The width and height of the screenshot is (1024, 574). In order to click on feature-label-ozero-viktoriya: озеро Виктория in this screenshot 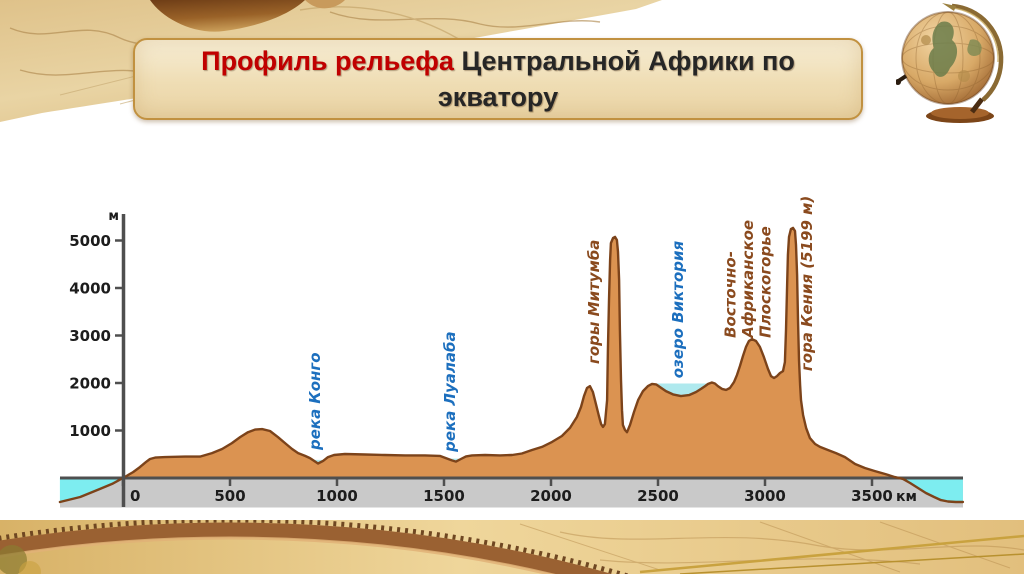, I will do `click(678, 309)`.